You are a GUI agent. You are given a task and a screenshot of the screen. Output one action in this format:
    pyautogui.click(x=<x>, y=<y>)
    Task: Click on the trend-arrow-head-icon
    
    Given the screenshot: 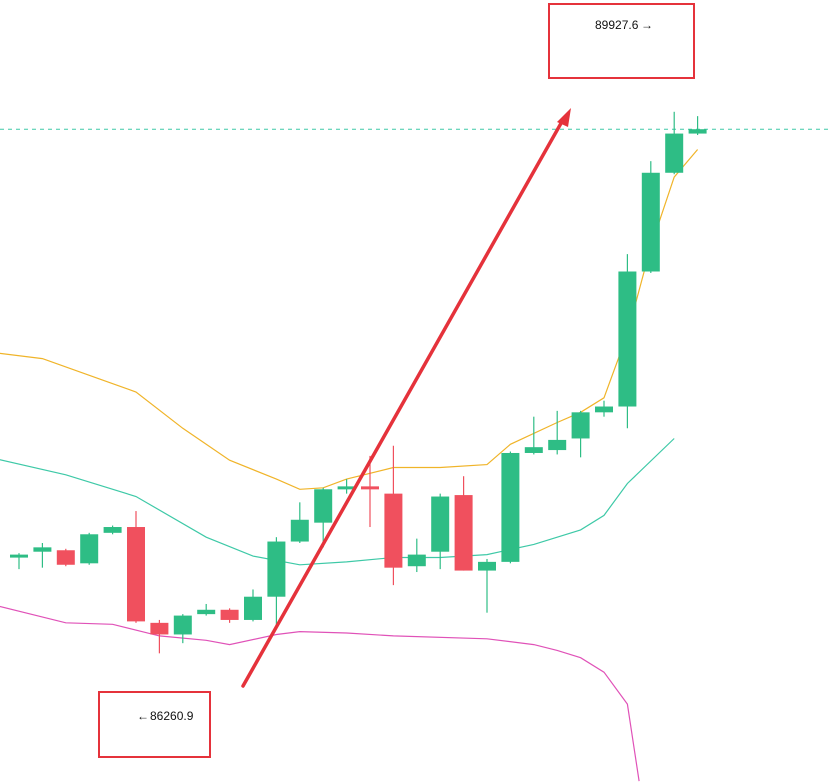 What is the action you would take?
    pyautogui.click(x=564, y=117)
    